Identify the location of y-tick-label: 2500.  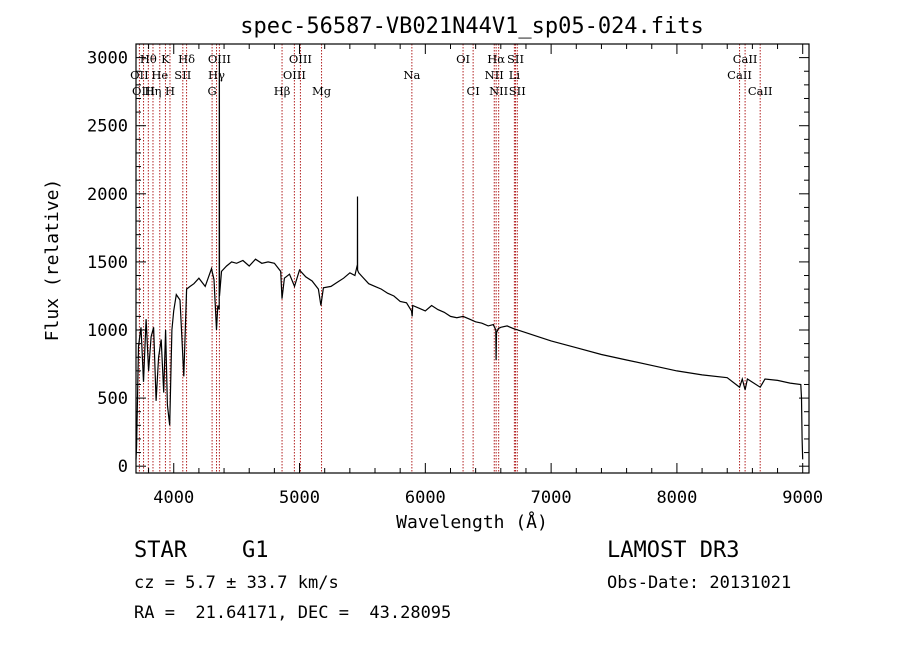
(107, 127).